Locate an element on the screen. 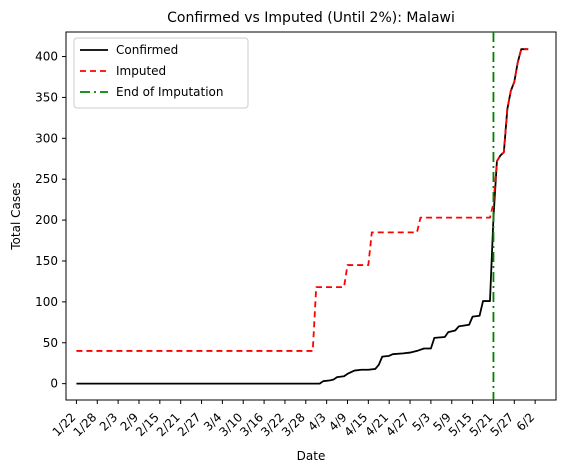  x-tick-label: 3/28 is located at coordinates (293, 424).